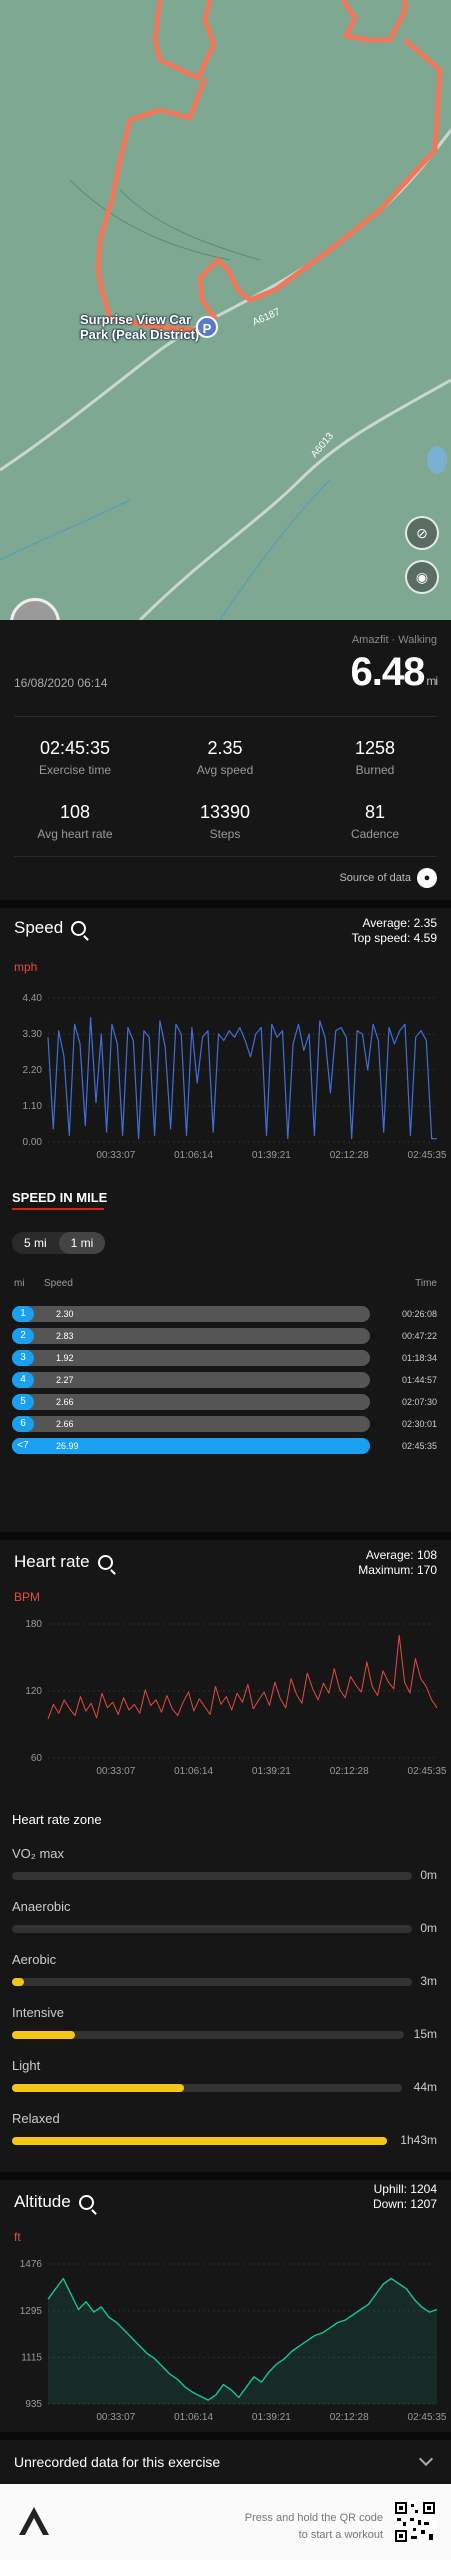  I want to click on mile-speed-fill, so click(191, 1446).